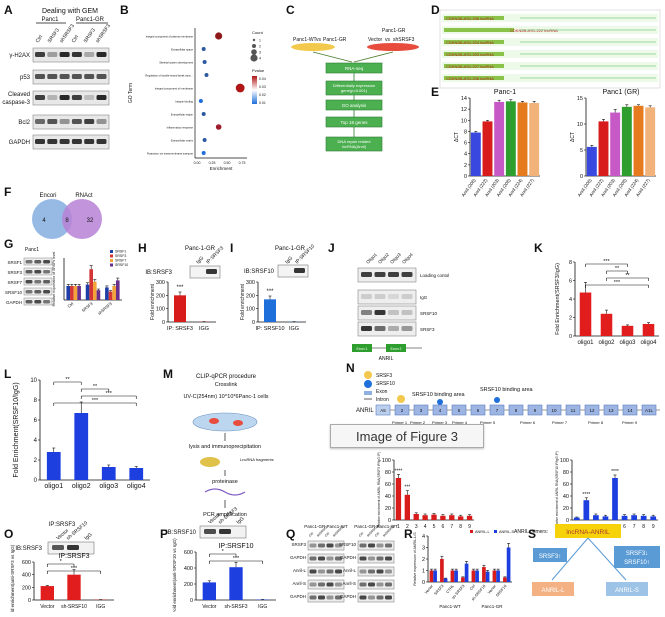 The image size is (665, 617). I want to click on y-tick-label: 80, so click(566, 473).